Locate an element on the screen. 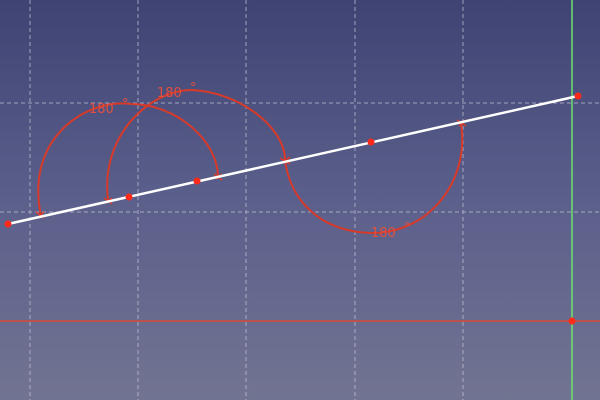 The image size is (600, 400). angle-arc-a is located at coordinates (128, 159).